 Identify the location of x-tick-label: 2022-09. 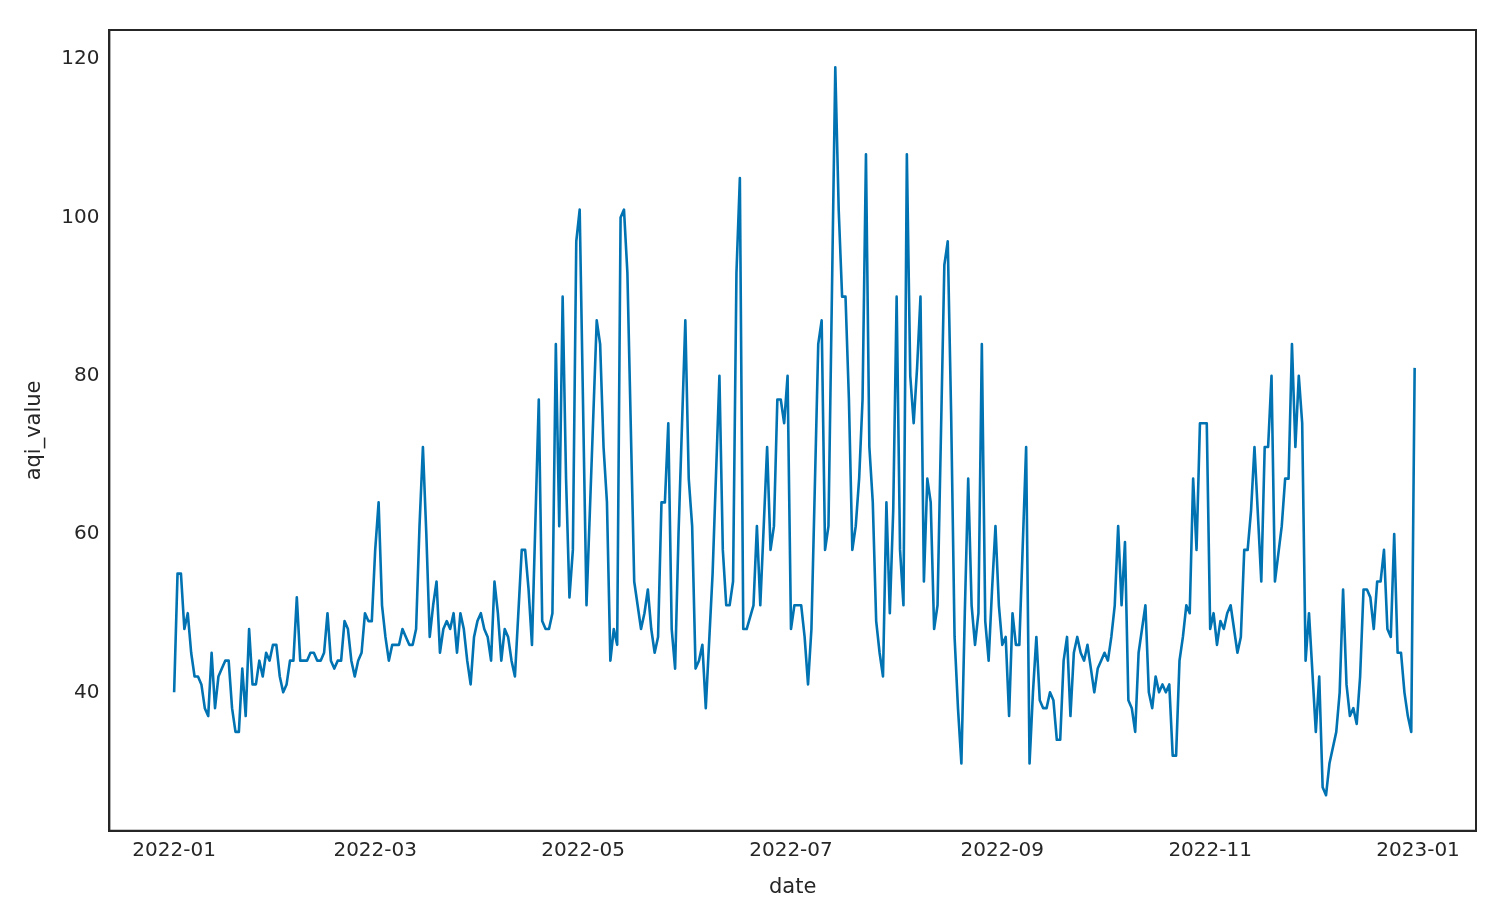
(1002, 849).